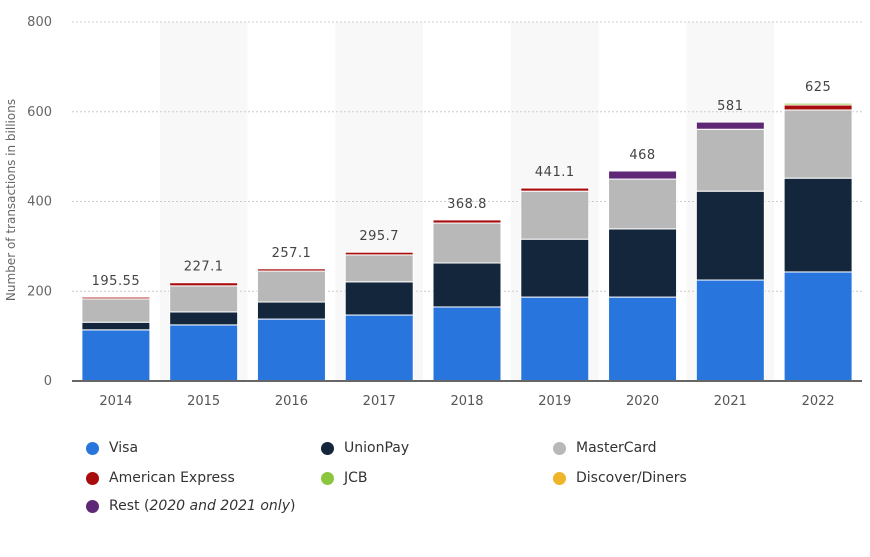 The width and height of the screenshot is (870, 557). Describe the element at coordinates (327, 448) in the screenshot. I see `legend-dot-unionpay` at that location.